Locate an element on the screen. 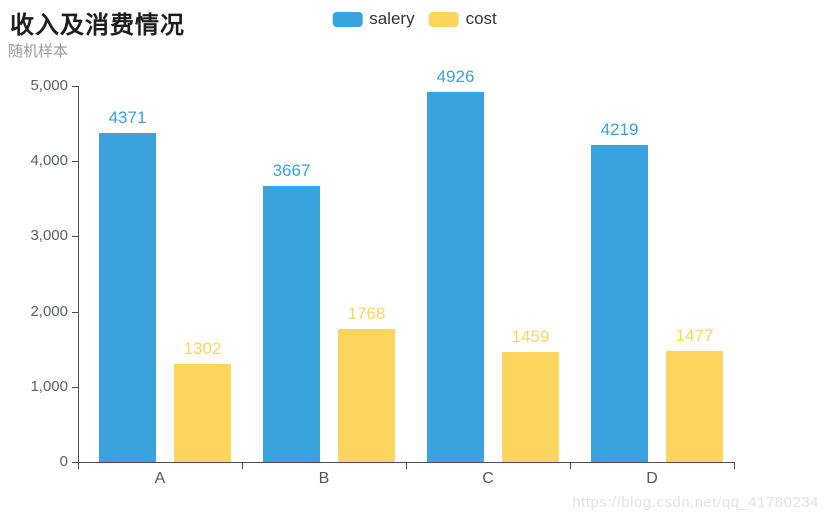 This screenshot has width=829, height=522. y-axis-tick-label: 1,000 is located at coordinates (49, 386).